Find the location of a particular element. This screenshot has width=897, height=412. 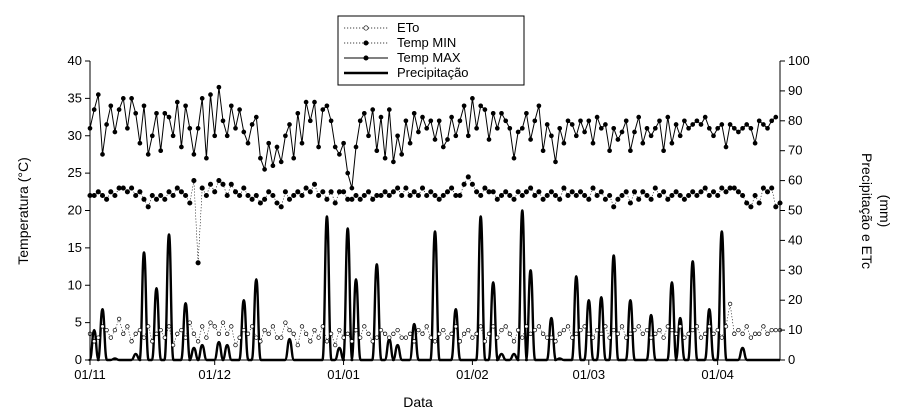

y-right-tick-label: 70 is located at coordinates (795, 150).